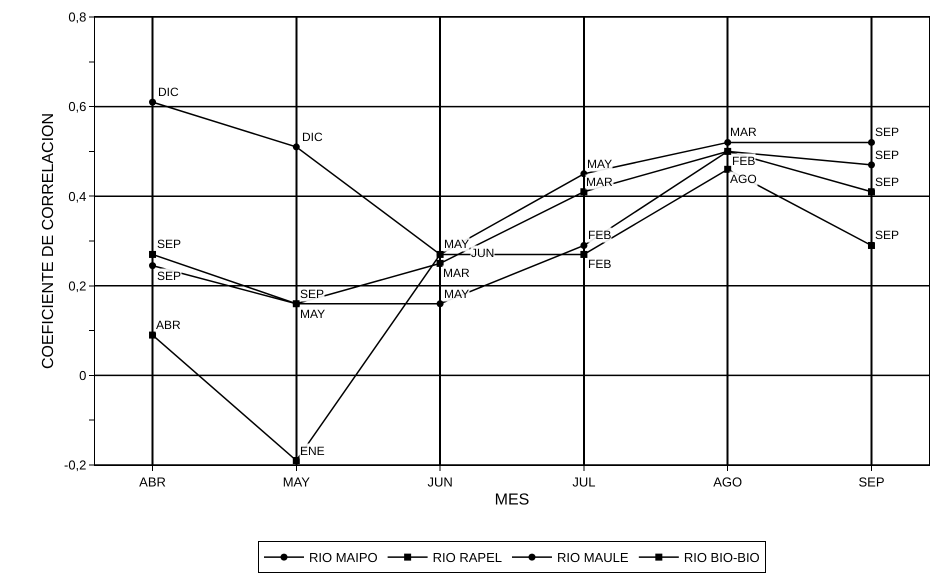 Image resolution: width=940 pixels, height=583 pixels. I want to click on y-tick-label: 0,6, so click(77, 106).